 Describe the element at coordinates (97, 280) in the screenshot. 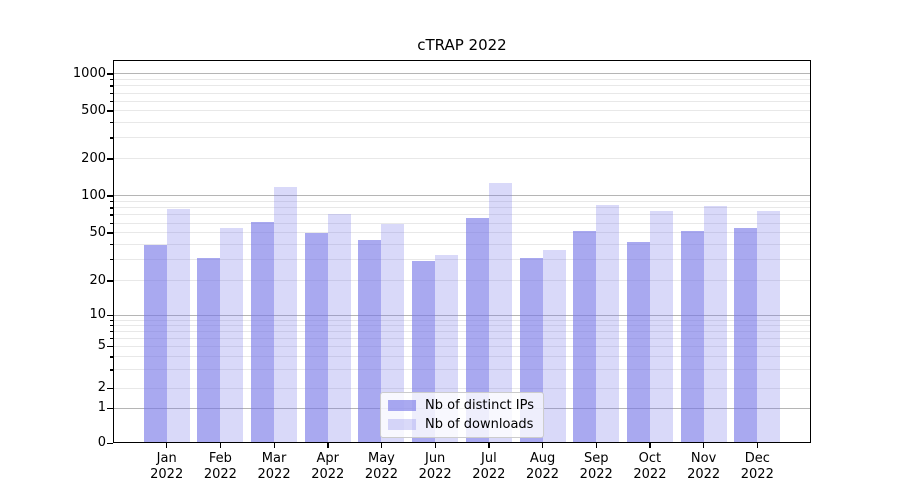

I see `y-label-20: 20` at that location.